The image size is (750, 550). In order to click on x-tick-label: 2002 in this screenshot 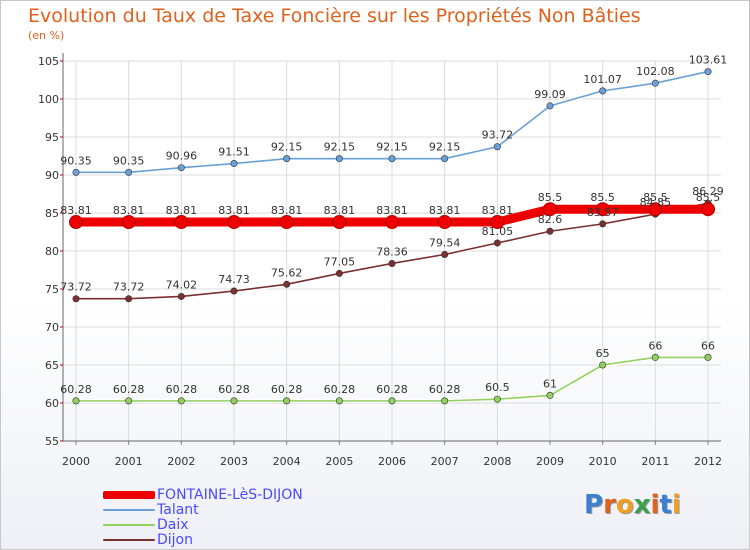, I will do `click(181, 461)`.